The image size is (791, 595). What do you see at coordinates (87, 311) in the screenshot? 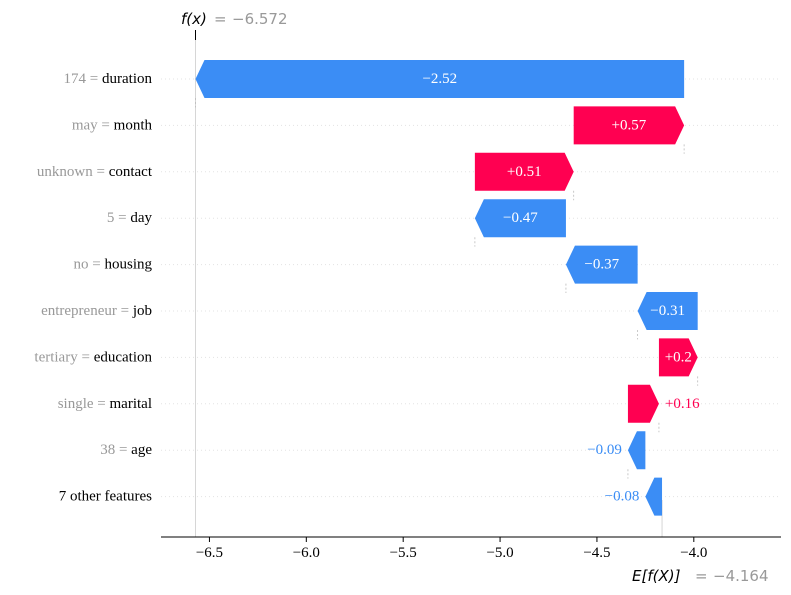
I see `feature-value: entrepreneur =` at bounding box center [87, 311].